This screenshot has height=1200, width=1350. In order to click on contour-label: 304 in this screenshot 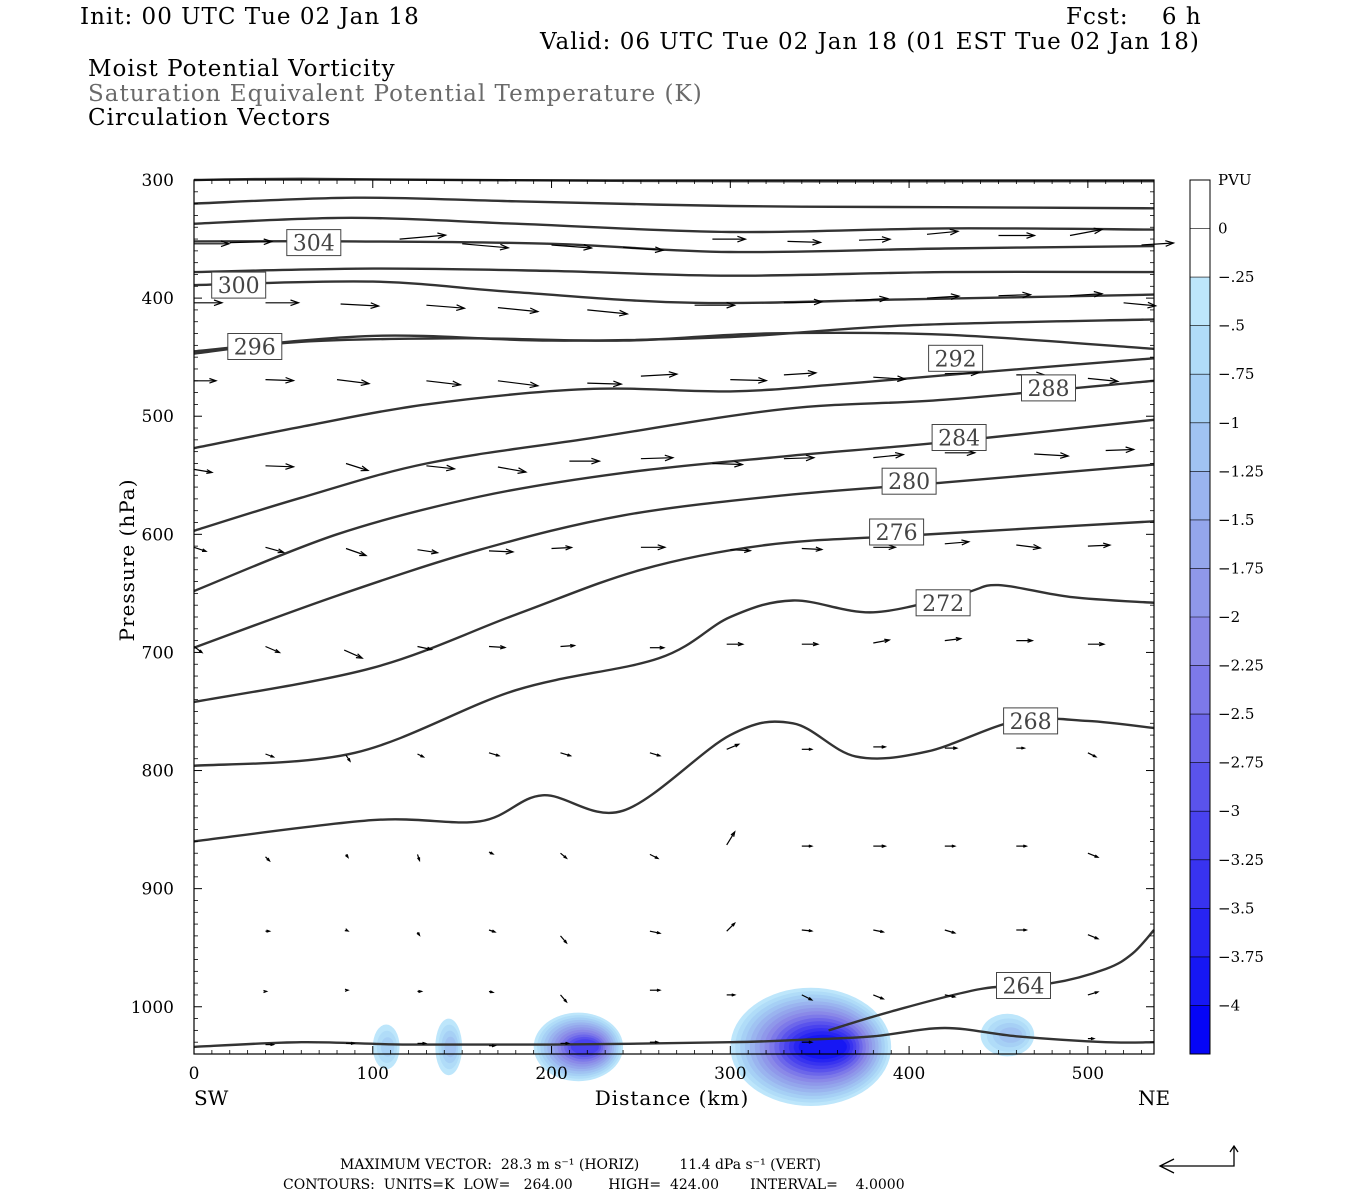, I will do `click(314, 243)`.